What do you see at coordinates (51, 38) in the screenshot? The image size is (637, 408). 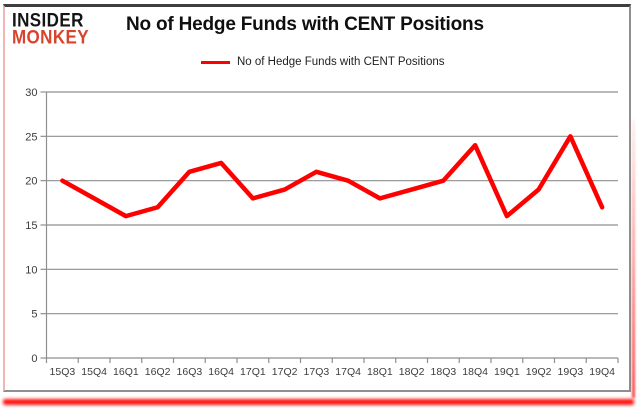 I see `logo-line-monkey: MONKEY` at bounding box center [51, 38].